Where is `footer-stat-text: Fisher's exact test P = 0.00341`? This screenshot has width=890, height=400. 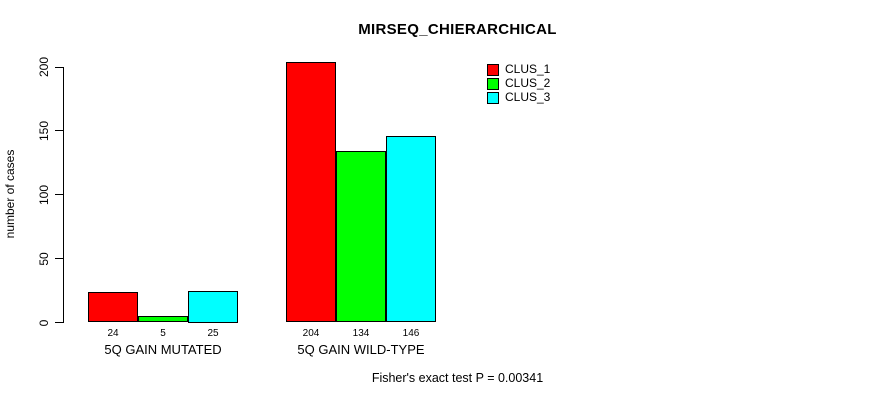
footer-stat-text: Fisher's exact test P = 0.00341 is located at coordinates (457, 378).